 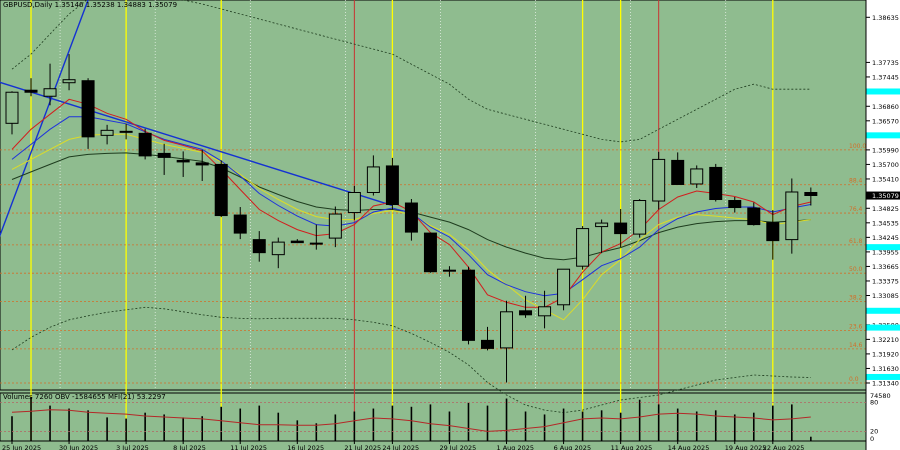 I want to click on price-tick-label: 1.31630, so click(x=885, y=369).